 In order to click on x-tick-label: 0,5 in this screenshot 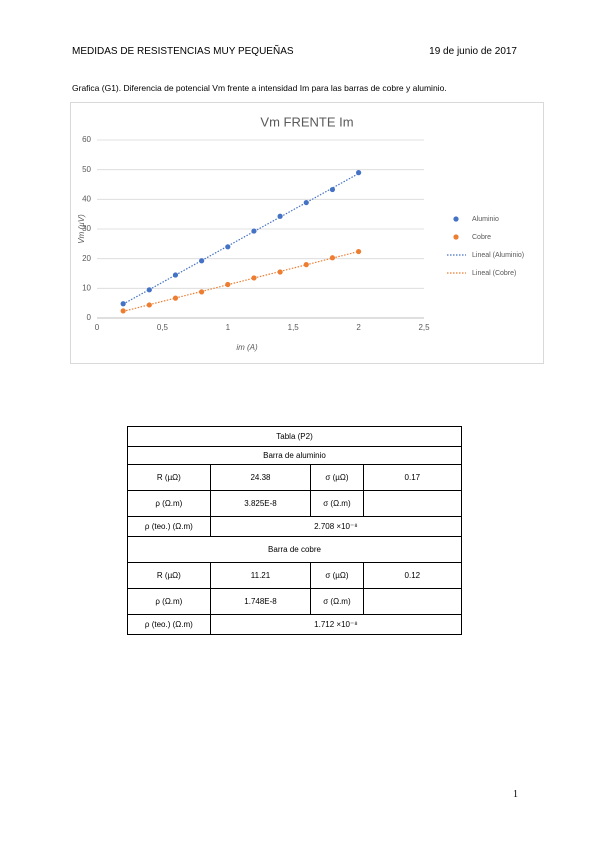, I will do `click(163, 327)`.